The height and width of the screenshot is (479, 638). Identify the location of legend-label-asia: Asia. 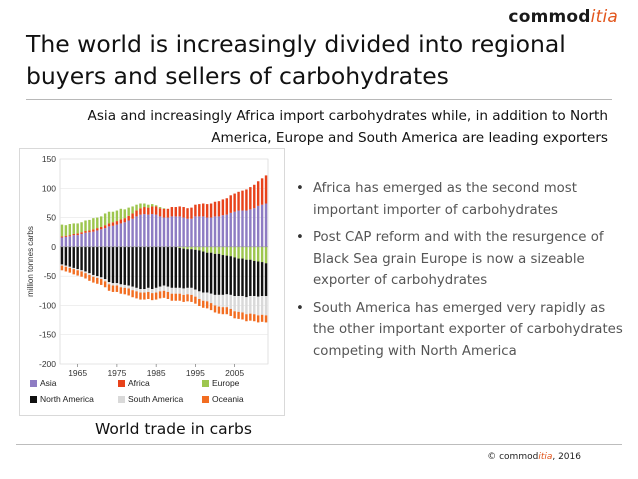
(48, 383).